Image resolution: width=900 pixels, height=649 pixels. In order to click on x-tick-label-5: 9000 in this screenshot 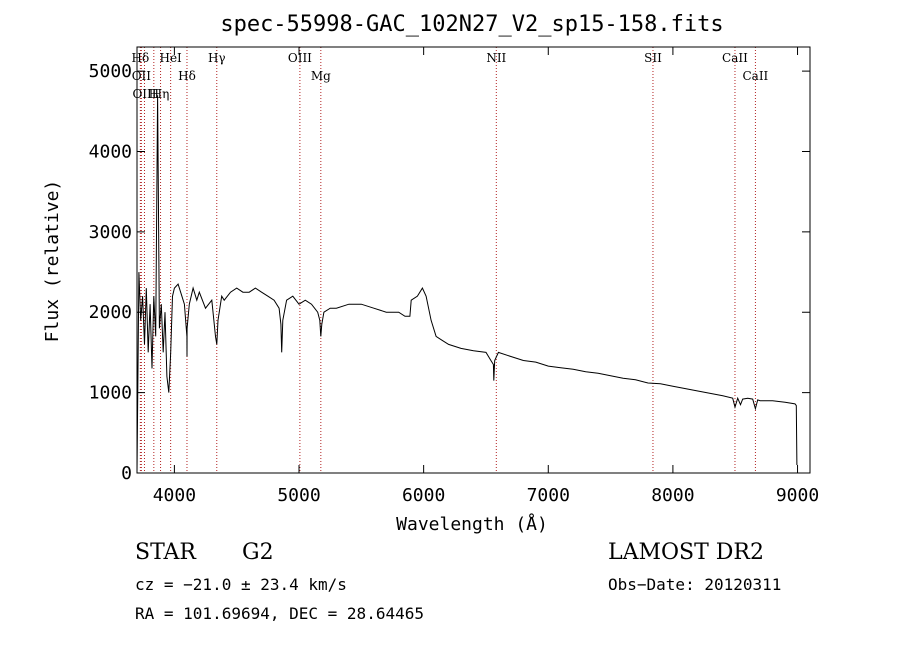, I will do `click(797, 495)`.